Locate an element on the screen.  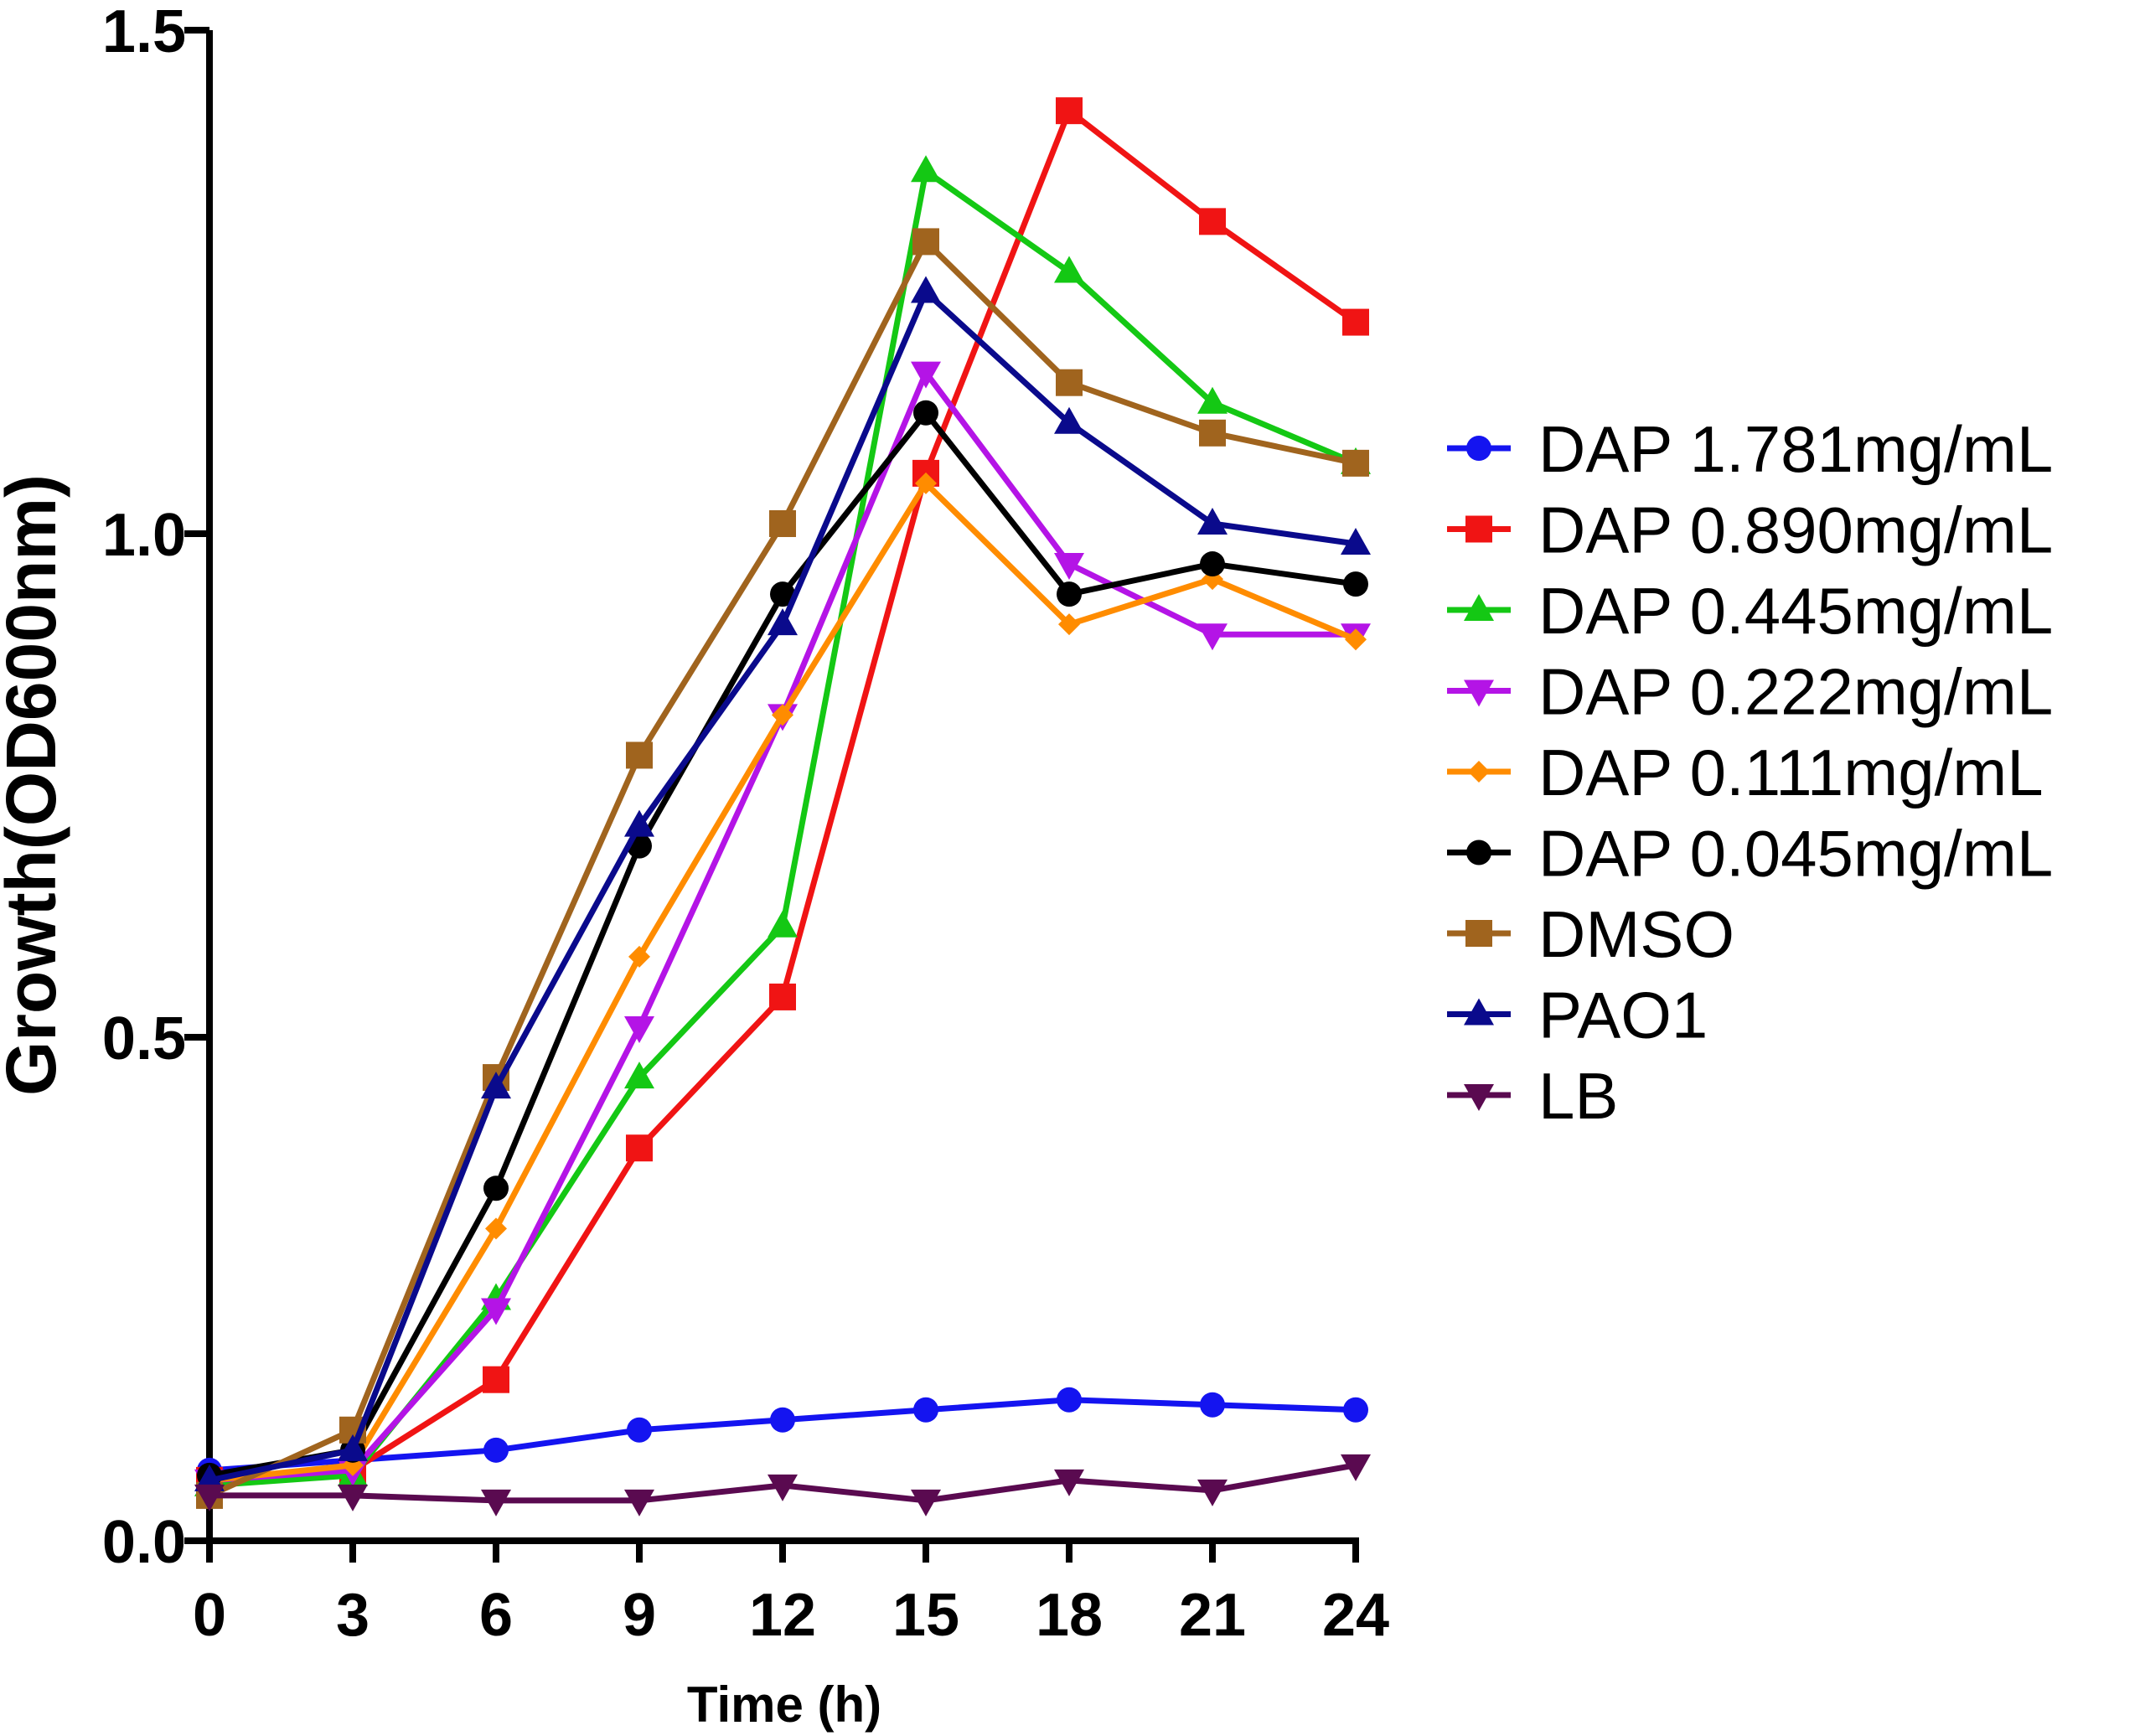
legend-item-dap-0-111mg-ml: DAP 0.111mg/mL is located at coordinates (1745, 772).